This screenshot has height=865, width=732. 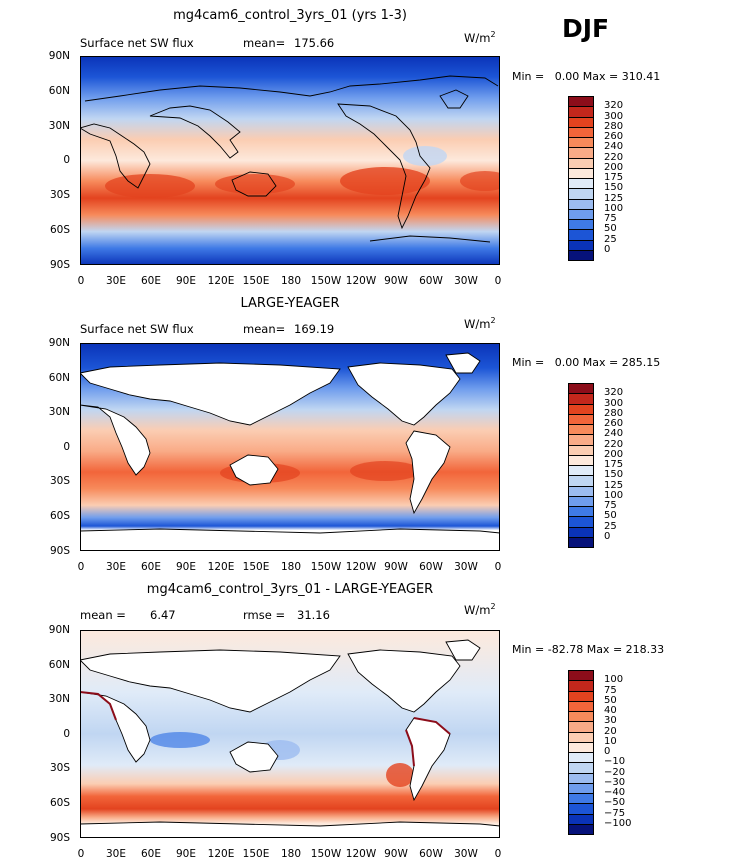 What do you see at coordinates (151, 567) in the screenshot?
I see `panel-2-lon-60e: 60E` at bounding box center [151, 567].